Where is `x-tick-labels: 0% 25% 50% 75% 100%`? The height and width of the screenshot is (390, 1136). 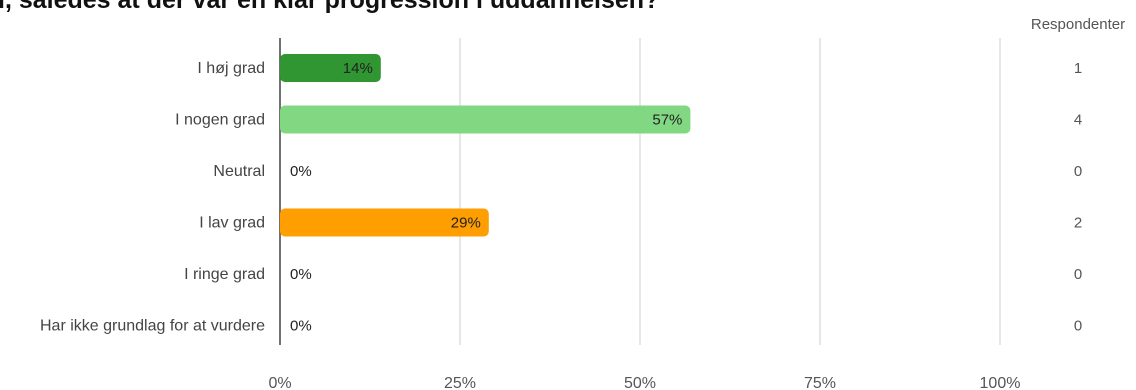 x-tick-labels: 0% 25% 50% 75% 100% is located at coordinates (644, 382).